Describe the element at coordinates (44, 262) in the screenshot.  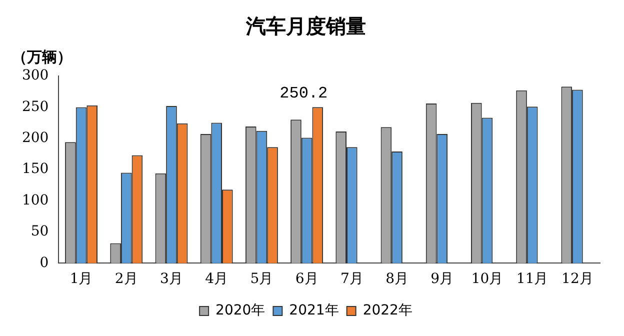
I see `y-tick-label: 0` at that location.